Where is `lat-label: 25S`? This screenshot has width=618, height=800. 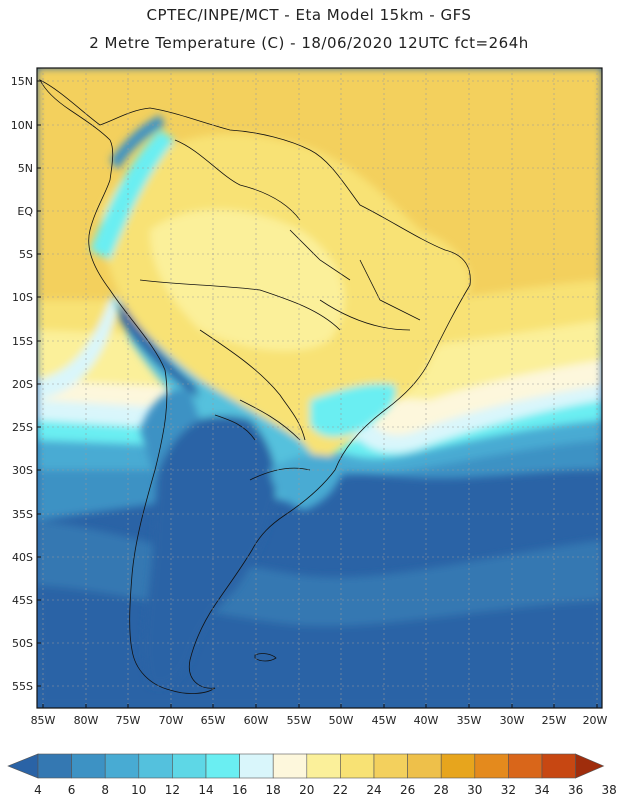 lat-label: 25S is located at coordinates (22, 427).